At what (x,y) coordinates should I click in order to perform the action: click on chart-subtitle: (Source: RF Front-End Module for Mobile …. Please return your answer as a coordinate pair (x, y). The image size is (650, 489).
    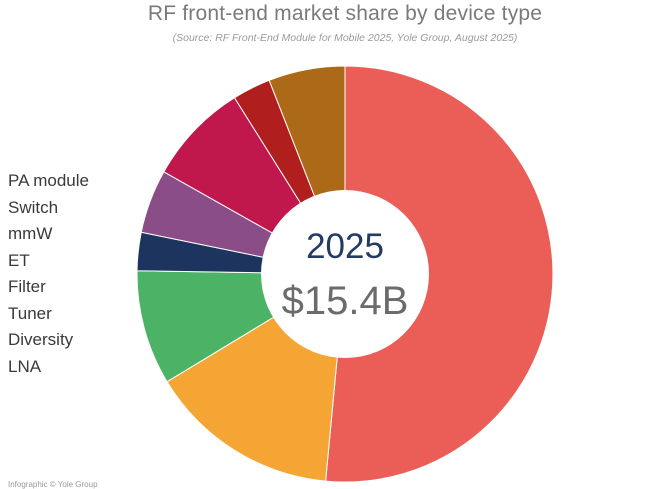
    Looking at the image, I should click on (345, 38).